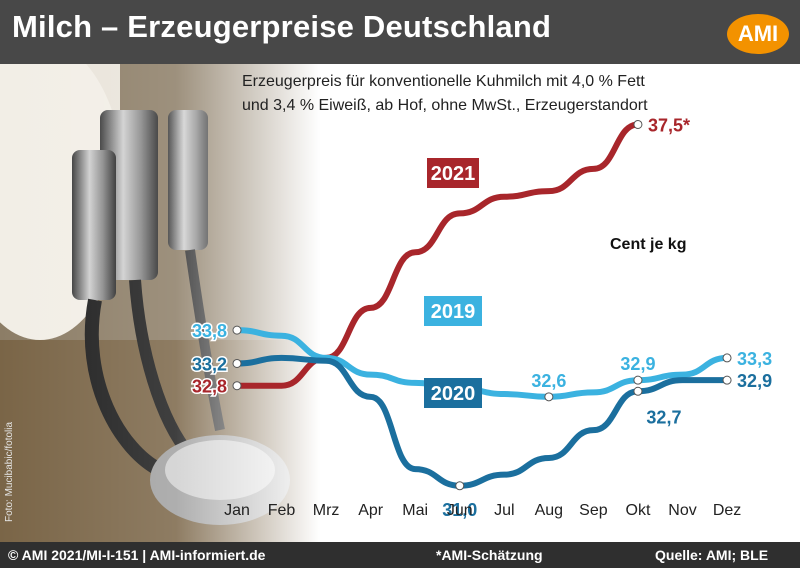 Image resolution: width=800 pixels, height=568 pixels. I want to click on series-2021-name-tag: 2021, so click(453, 173).